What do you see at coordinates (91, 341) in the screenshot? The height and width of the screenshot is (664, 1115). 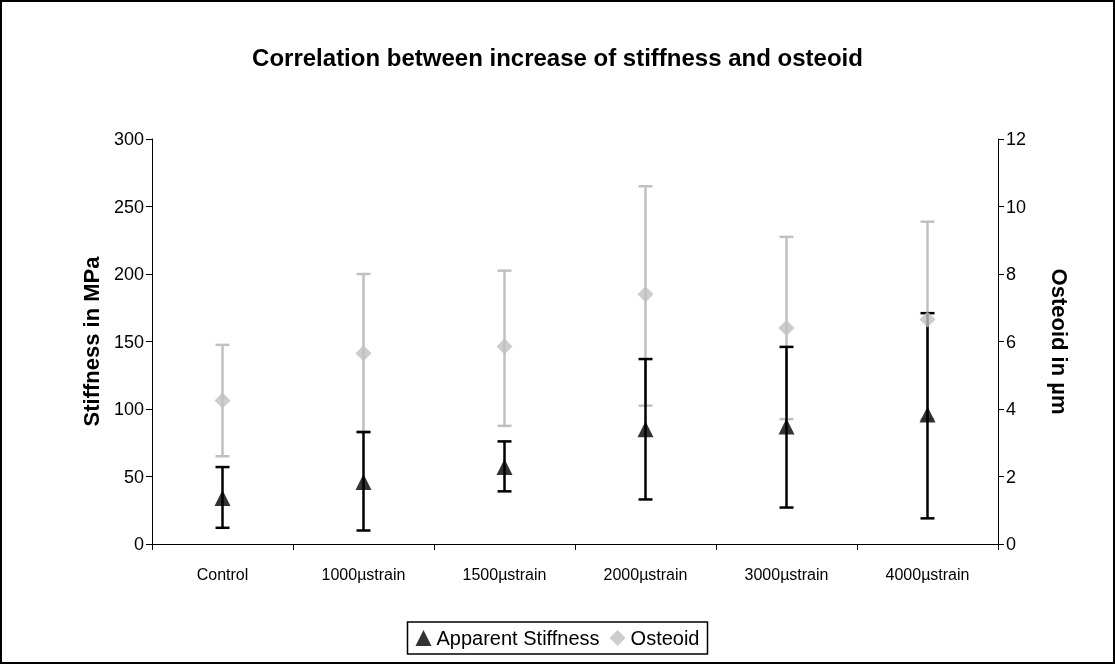 I see `y-axis-title: Stiffness in MPa` at bounding box center [91, 341].